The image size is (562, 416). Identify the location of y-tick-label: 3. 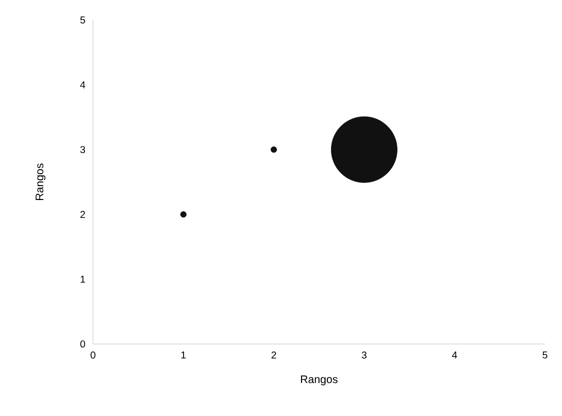
(83, 150).